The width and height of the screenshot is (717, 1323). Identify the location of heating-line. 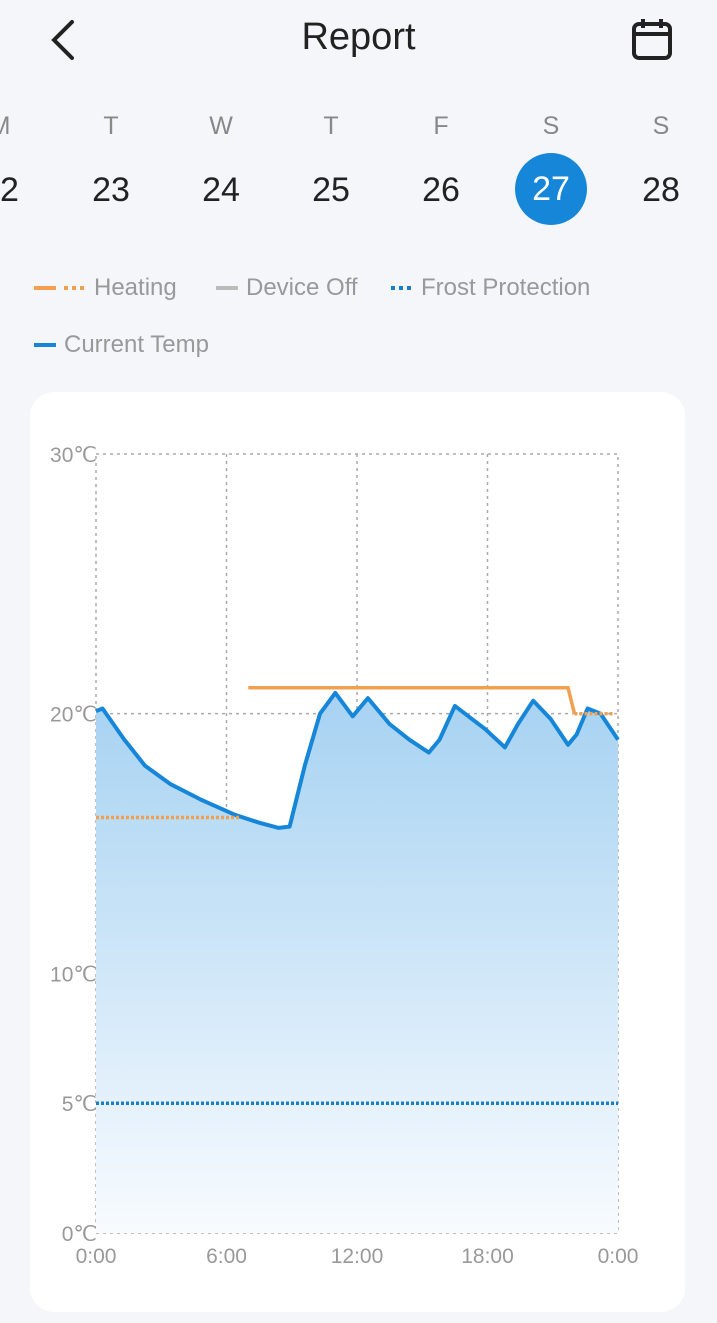
(412, 700).